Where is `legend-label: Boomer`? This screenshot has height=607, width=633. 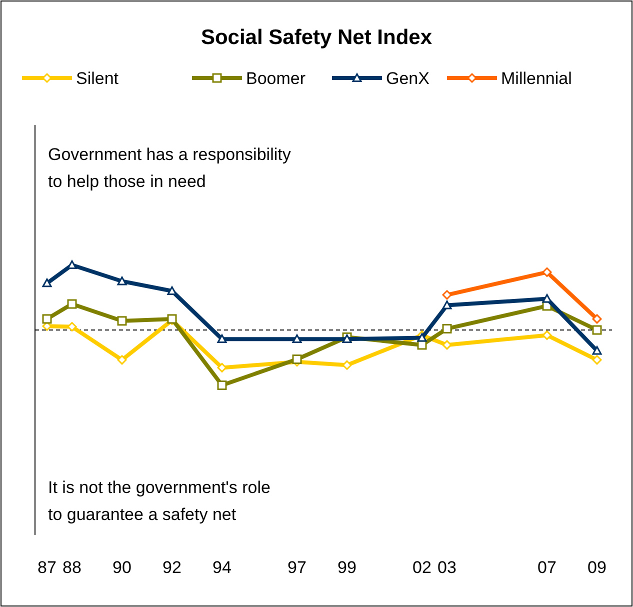
legend-label: Boomer is located at coordinates (276, 78).